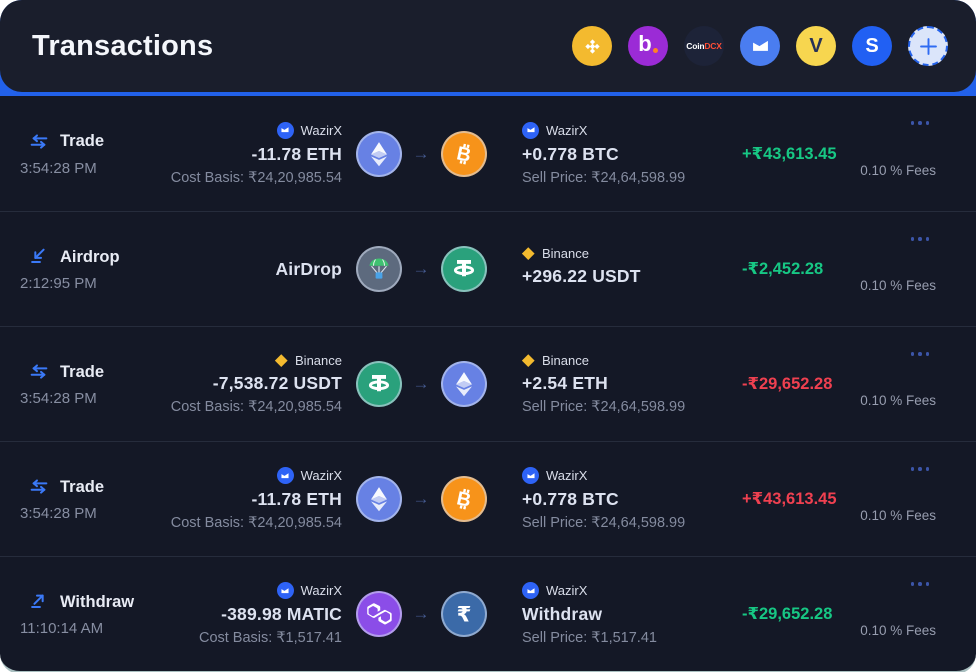 This screenshot has width=976, height=672. What do you see at coordinates (463, 153) in the screenshot?
I see `btc-coin-icon` at bounding box center [463, 153].